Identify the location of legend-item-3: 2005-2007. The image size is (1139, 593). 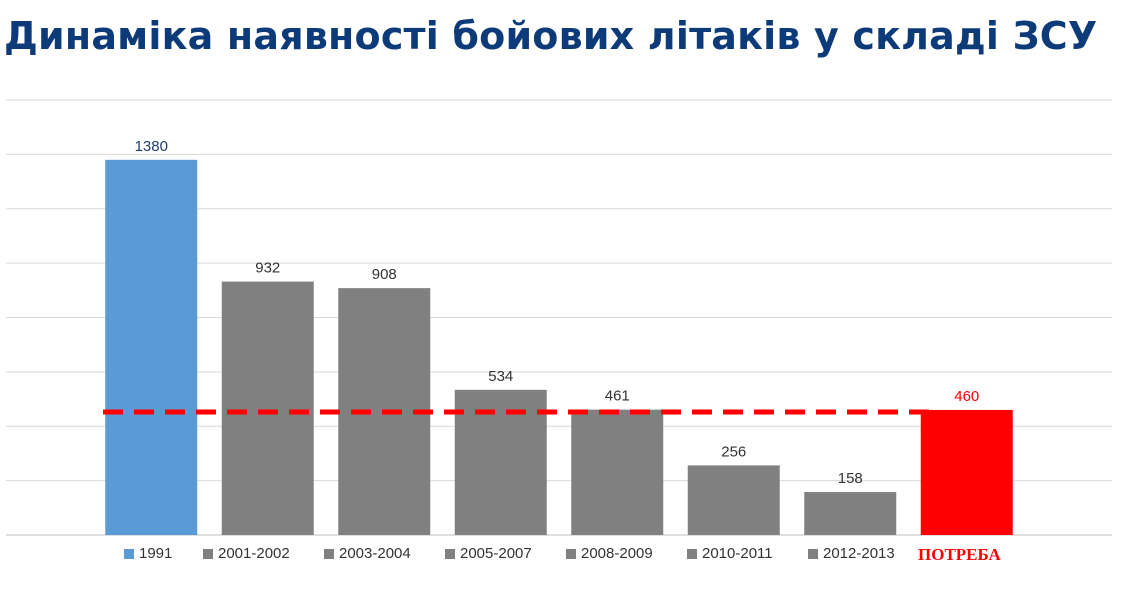
(488, 553).